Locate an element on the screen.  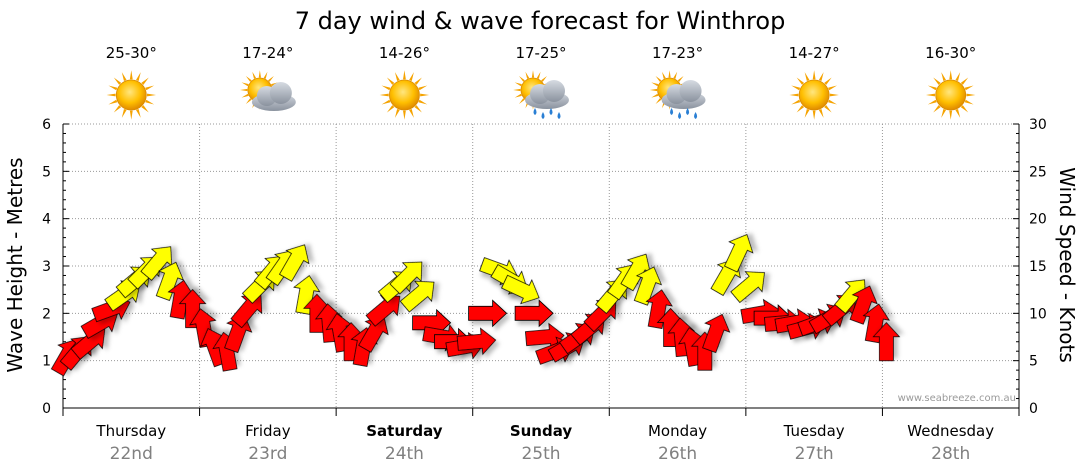
temperature-range: 17-23° is located at coordinates (677, 53).